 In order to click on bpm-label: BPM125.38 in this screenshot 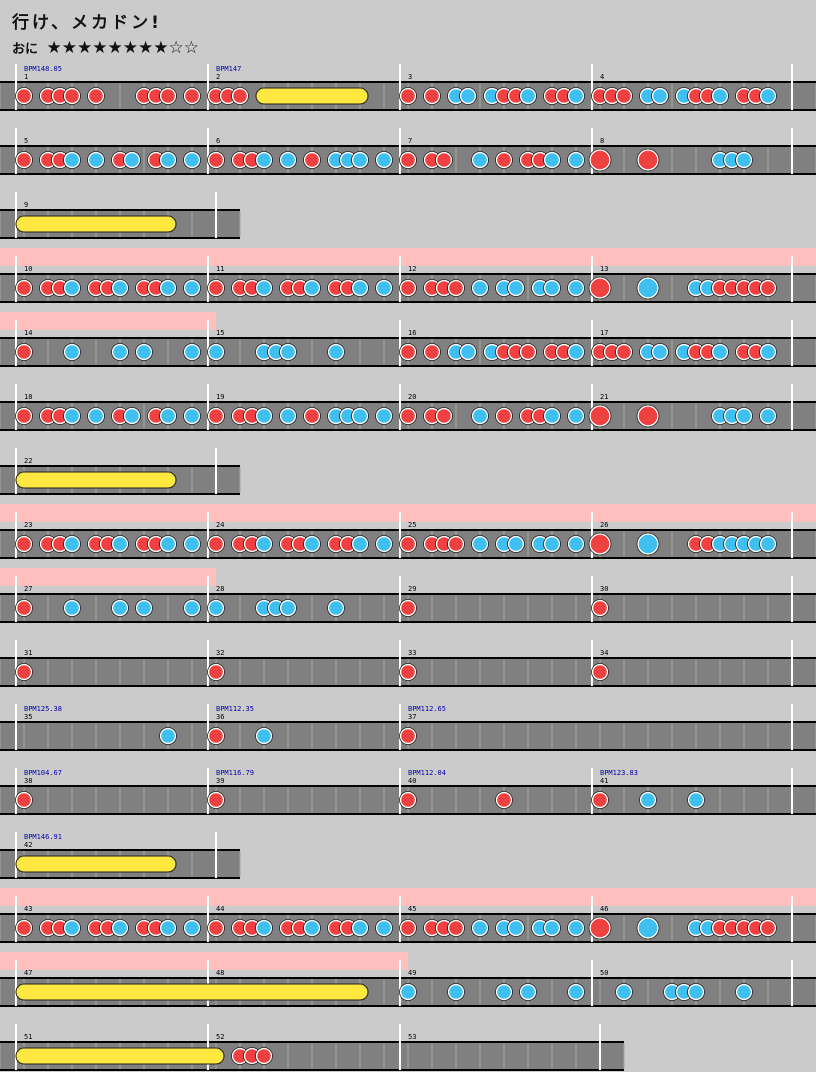, I will do `click(43, 709)`.